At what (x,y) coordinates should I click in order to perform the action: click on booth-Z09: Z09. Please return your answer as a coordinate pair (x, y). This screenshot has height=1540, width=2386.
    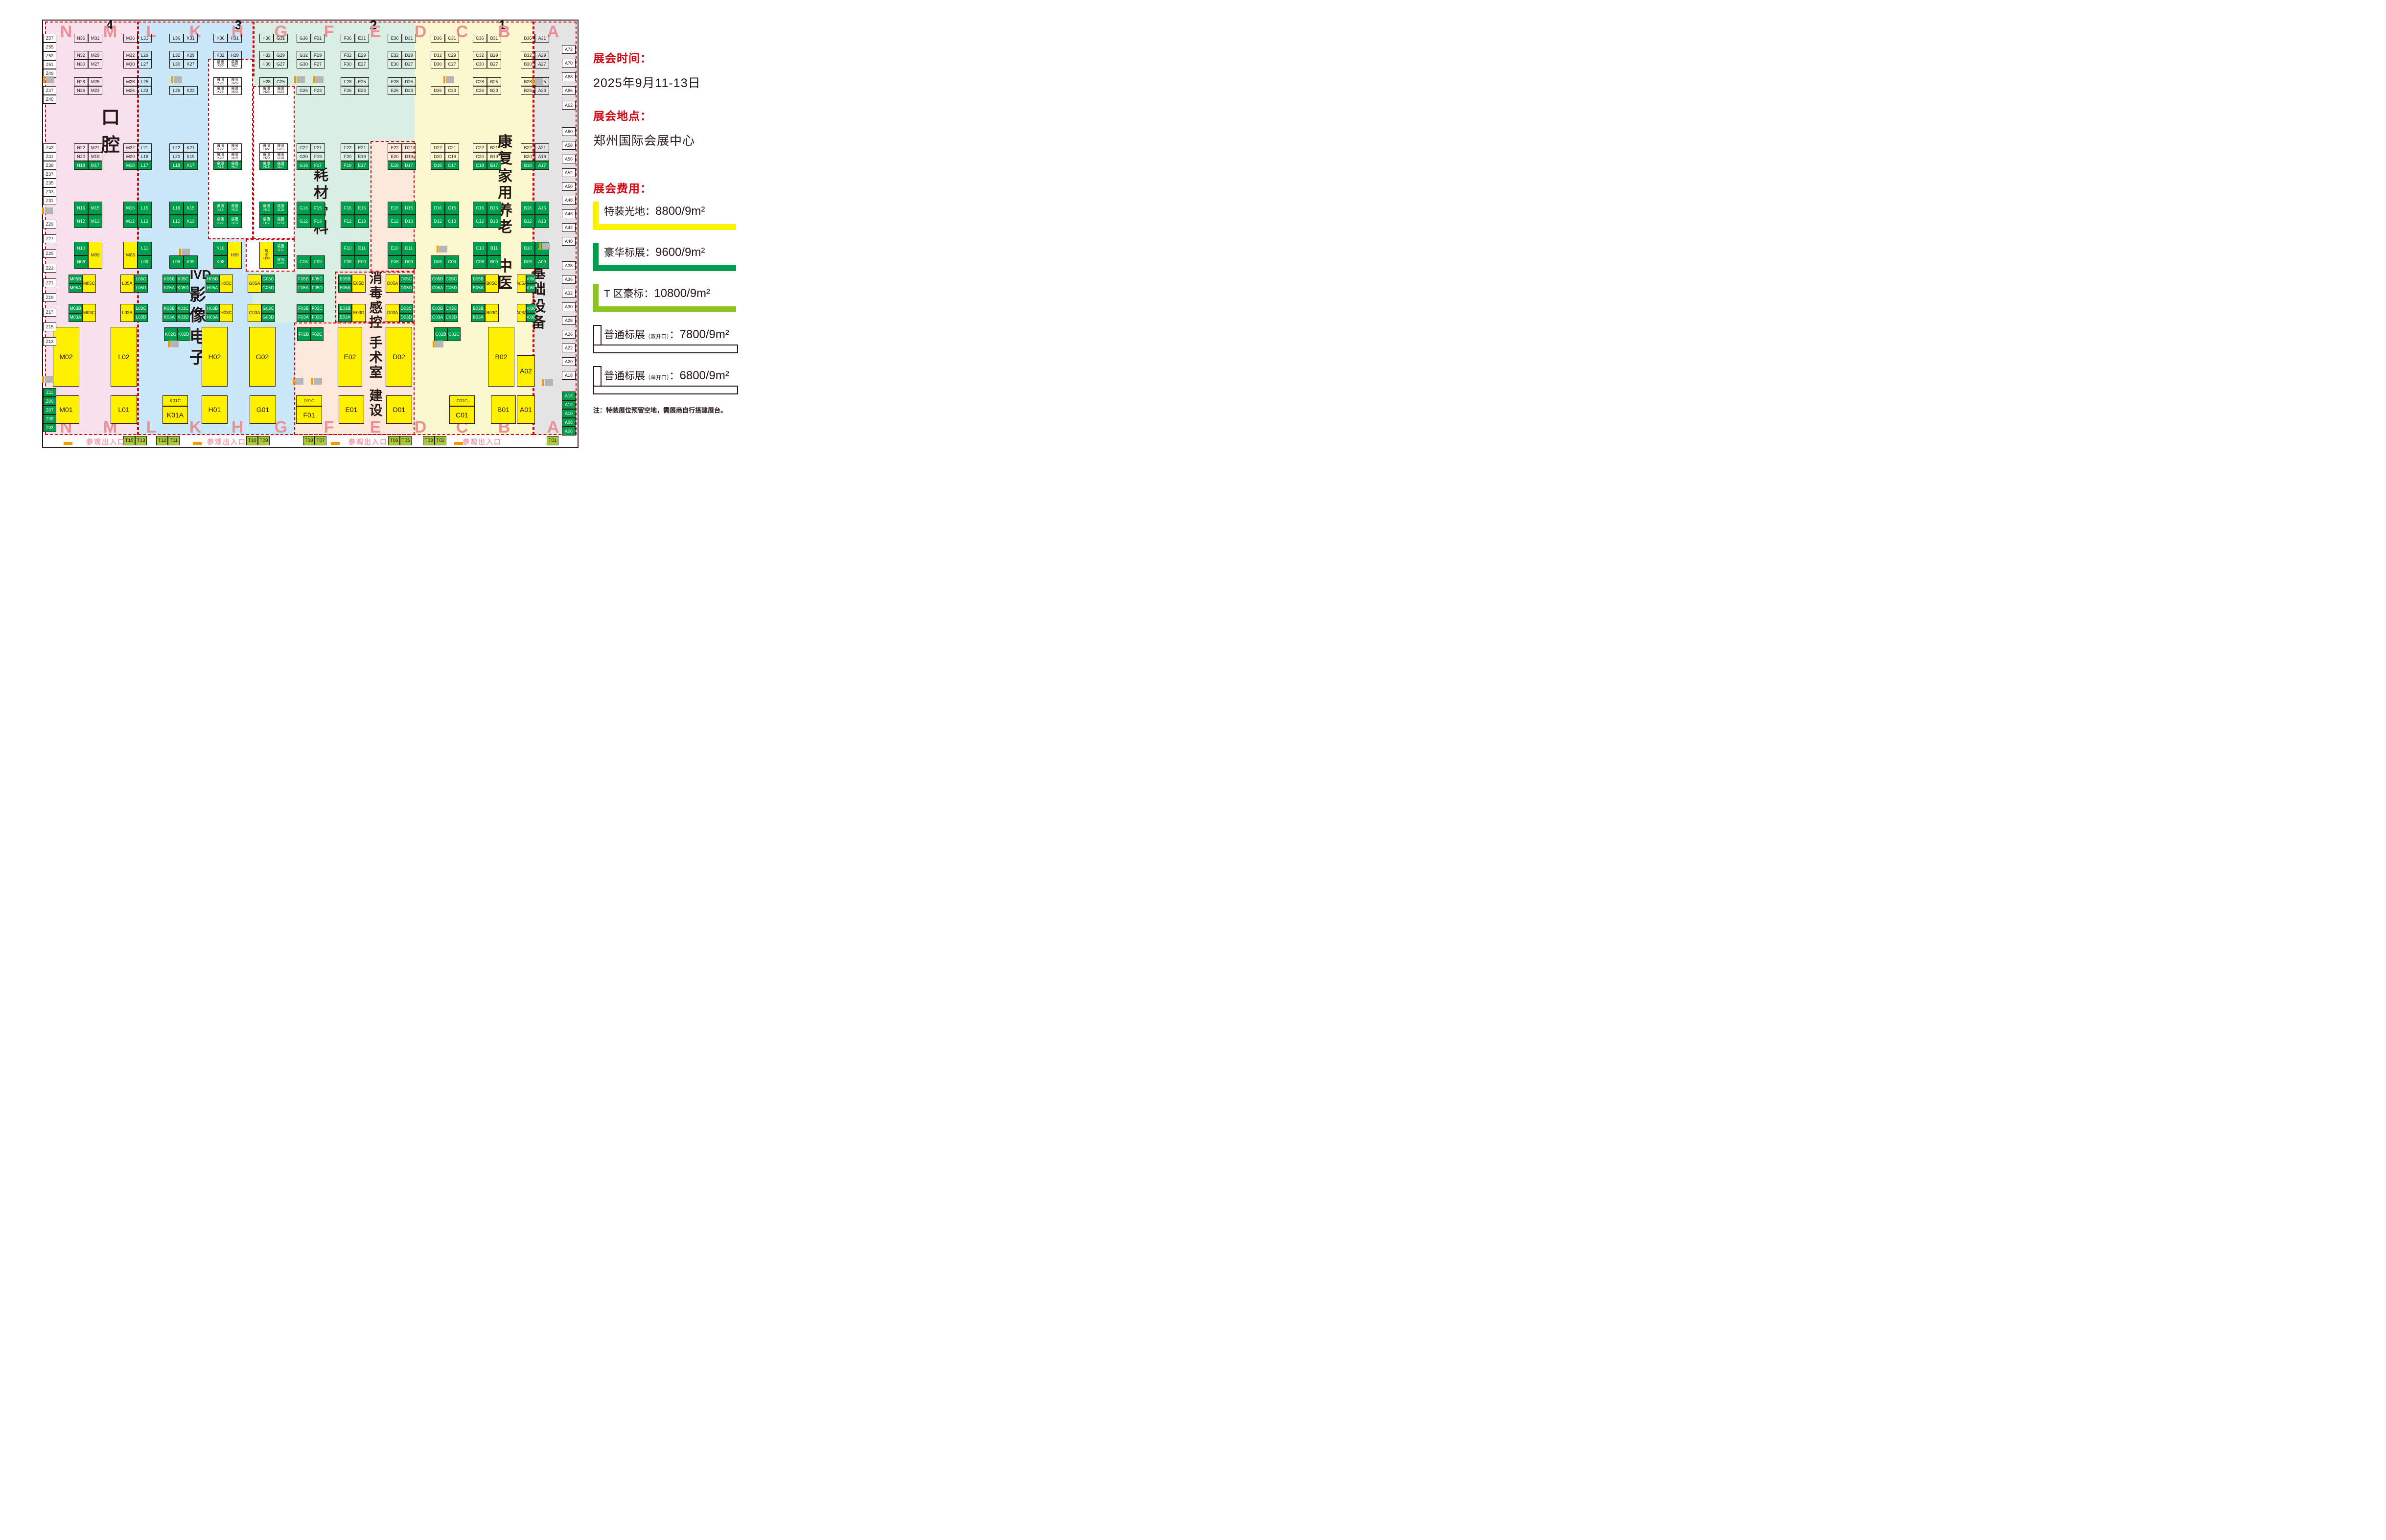
    Looking at the image, I should click on (49, 402).